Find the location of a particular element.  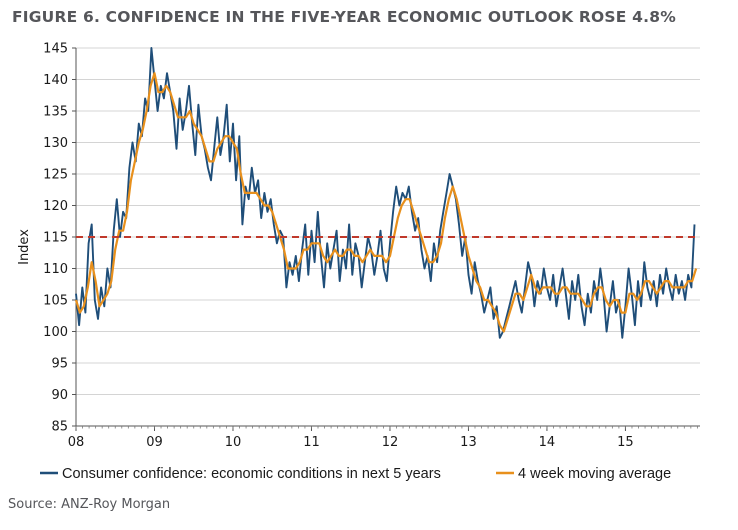

x-tick-label: 13 is located at coordinates (468, 442).